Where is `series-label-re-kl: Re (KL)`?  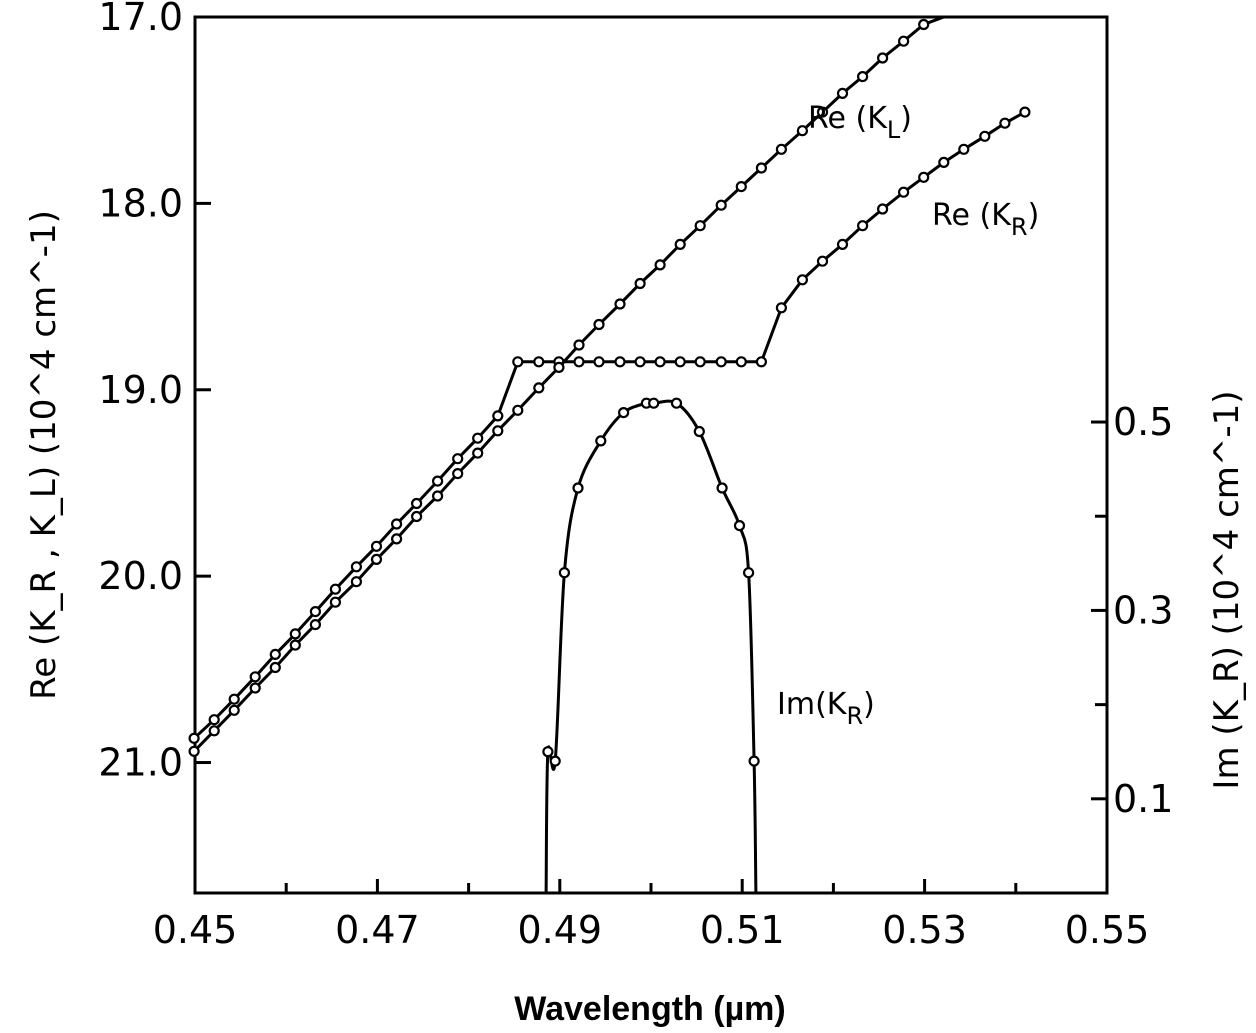 series-label-re-kl: Re (KL) is located at coordinates (860, 122).